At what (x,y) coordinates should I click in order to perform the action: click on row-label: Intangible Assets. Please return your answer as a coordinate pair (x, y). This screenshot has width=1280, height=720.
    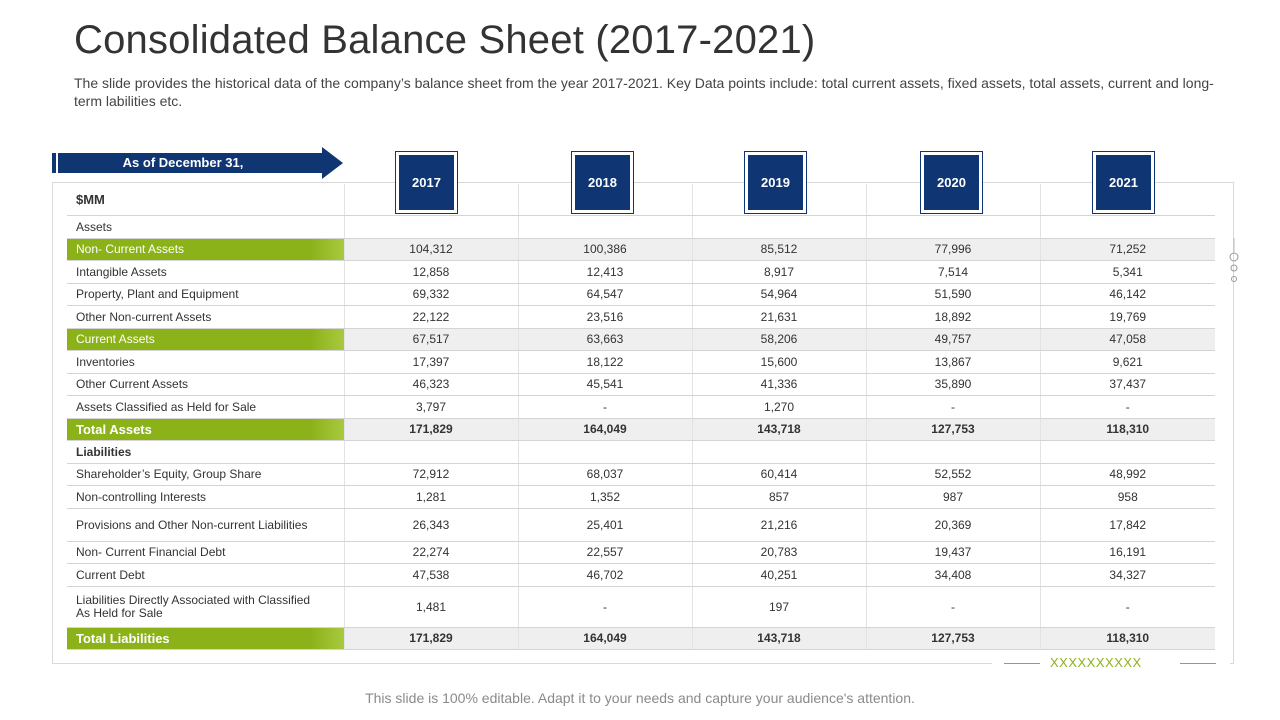
    Looking at the image, I should click on (205, 272).